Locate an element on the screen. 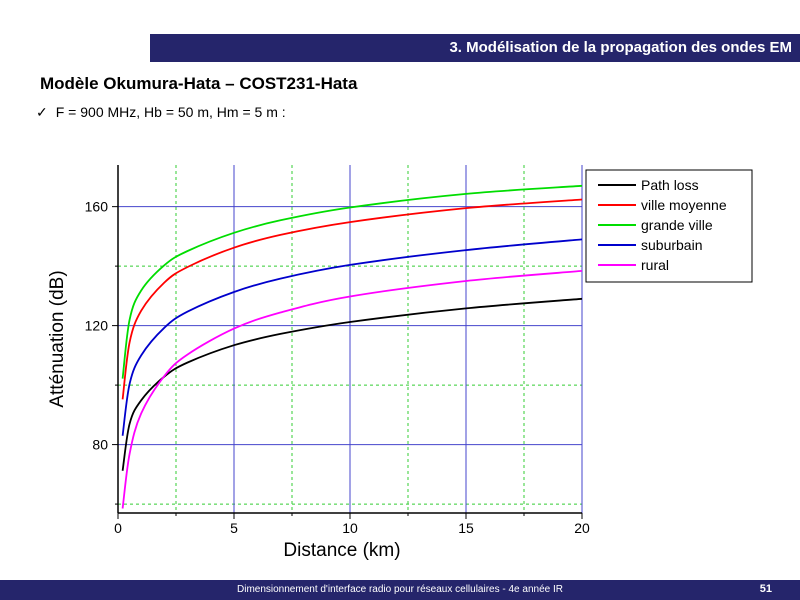  bullet-text: F = 900 MHz, Hb = 50 m, Hm = 5 m : is located at coordinates (170, 112).